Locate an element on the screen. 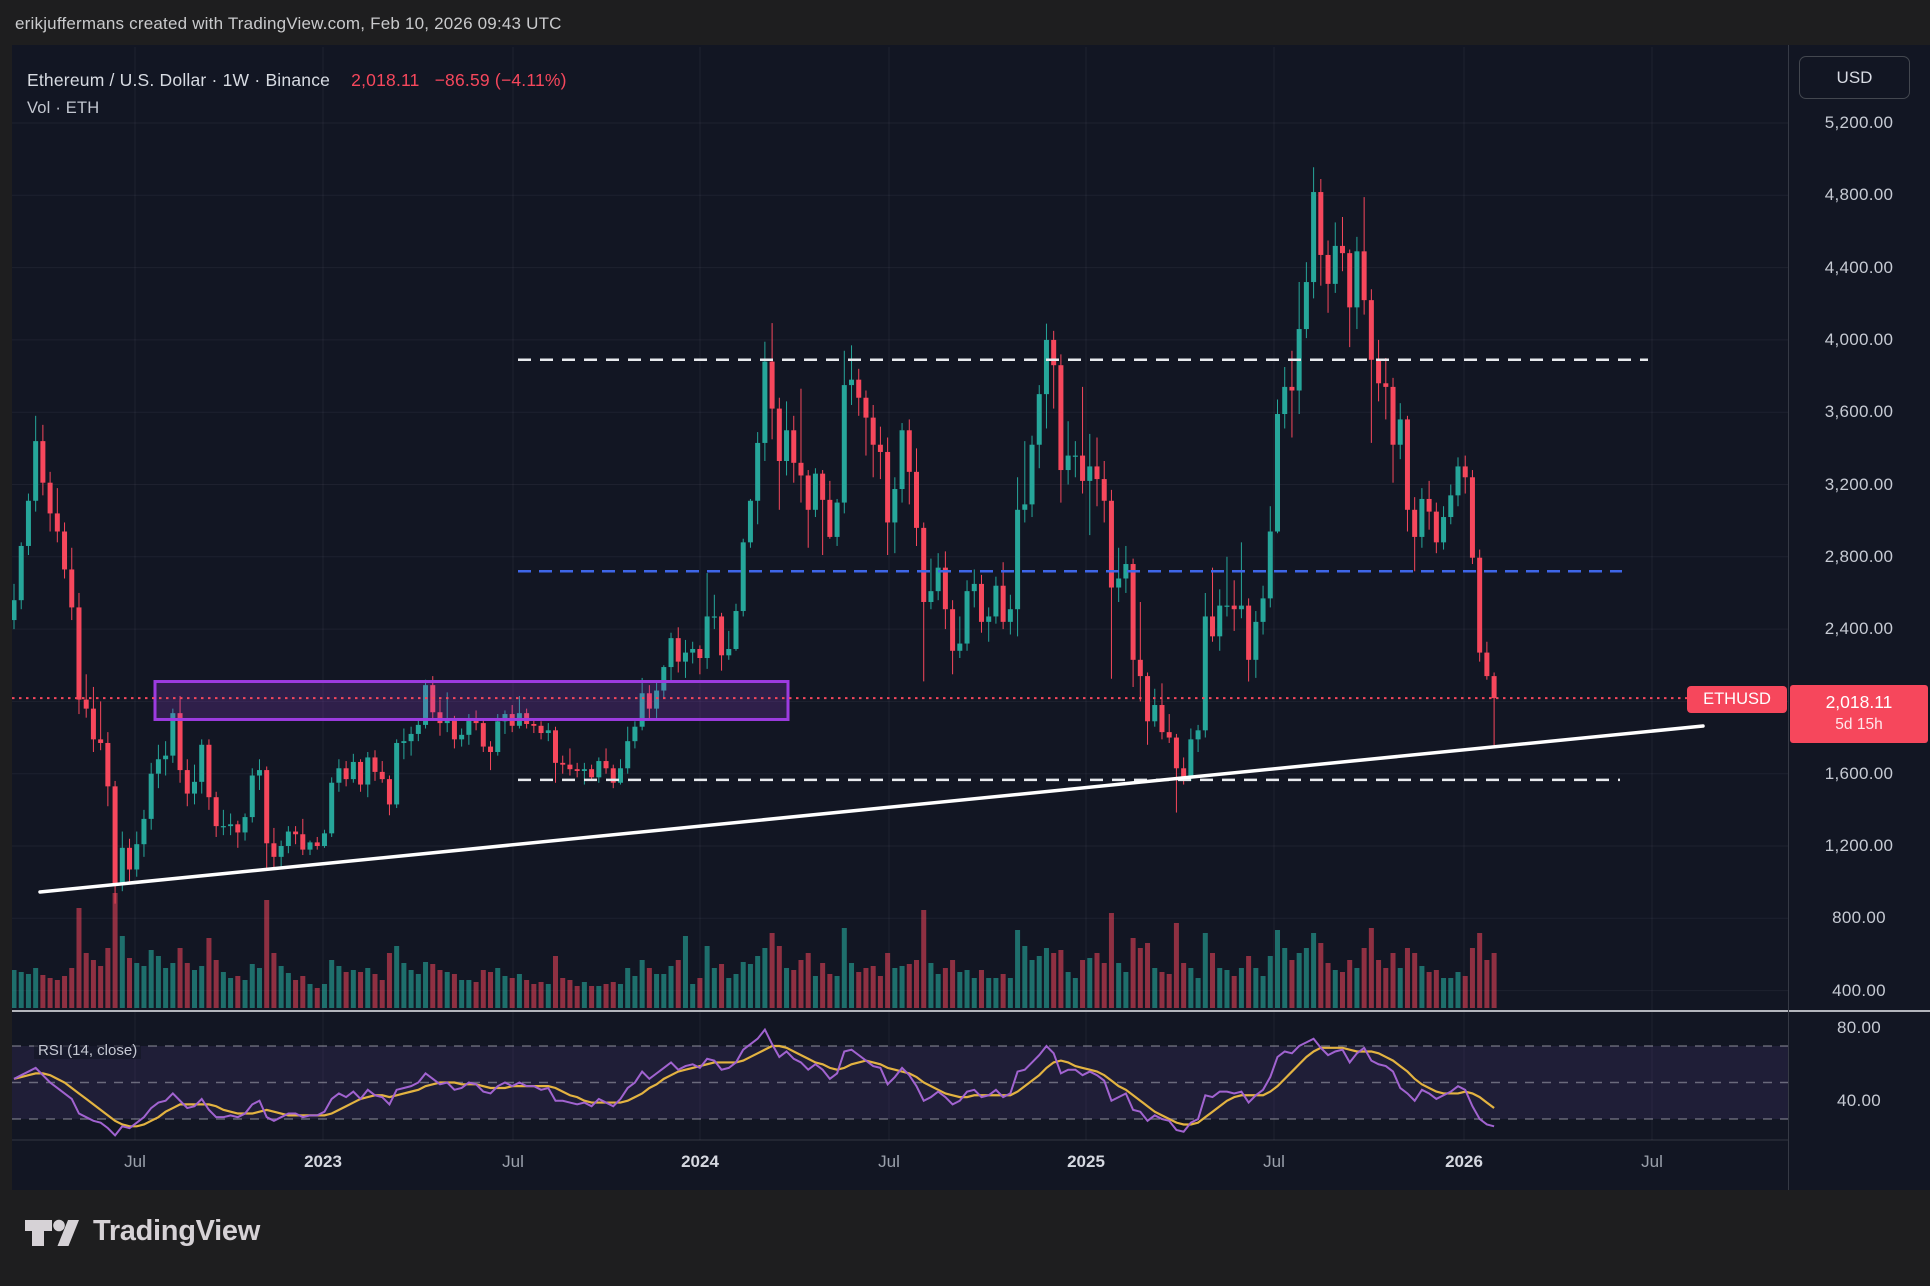 Image resolution: width=1930 pixels, height=1286 pixels. interval-label: 1W is located at coordinates (236, 80).